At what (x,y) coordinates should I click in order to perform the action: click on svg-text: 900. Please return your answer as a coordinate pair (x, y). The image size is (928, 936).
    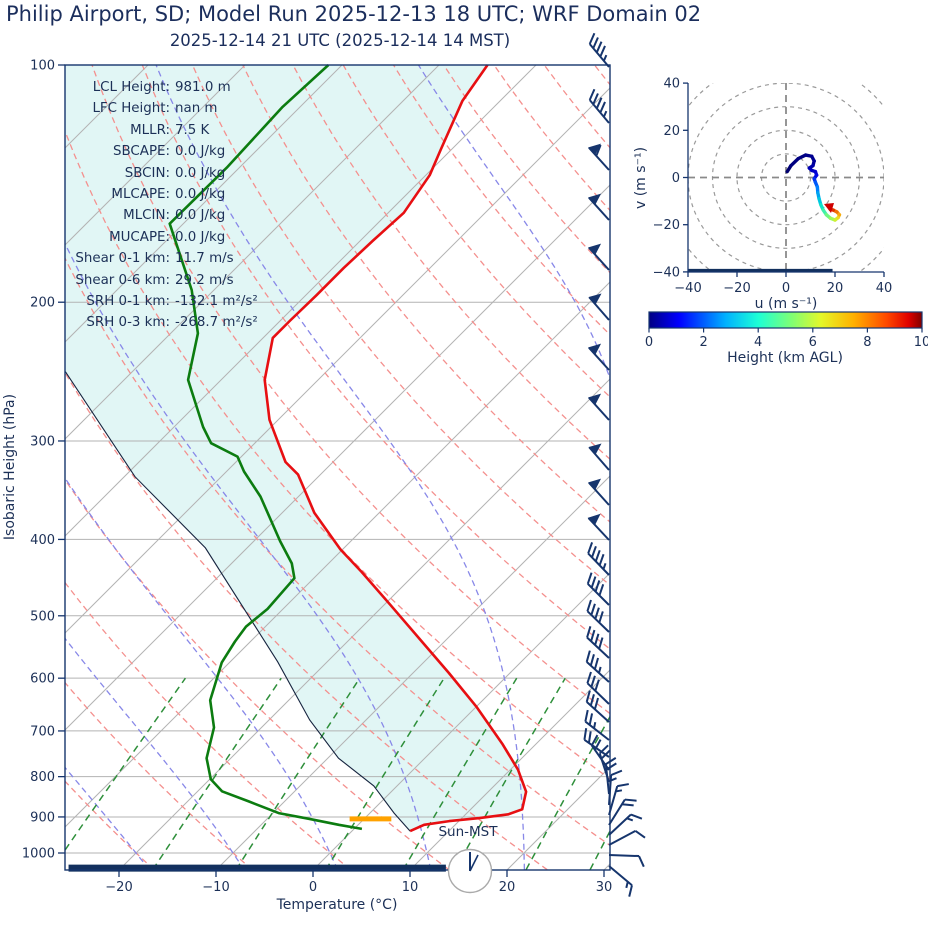
    Looking at the image, I should click on (42, 817).